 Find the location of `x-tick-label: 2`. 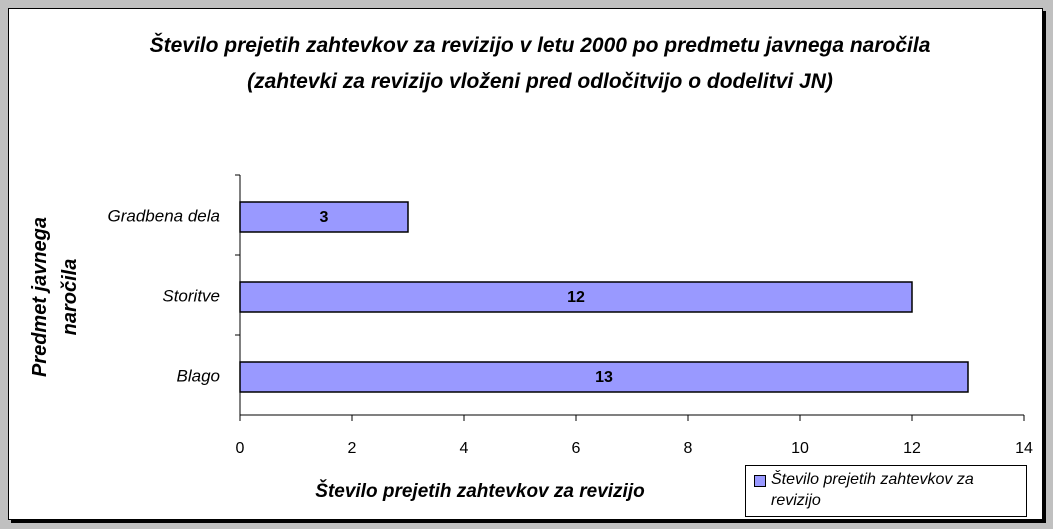

x-tick-label: 2 is located at coordinates (352, 448).